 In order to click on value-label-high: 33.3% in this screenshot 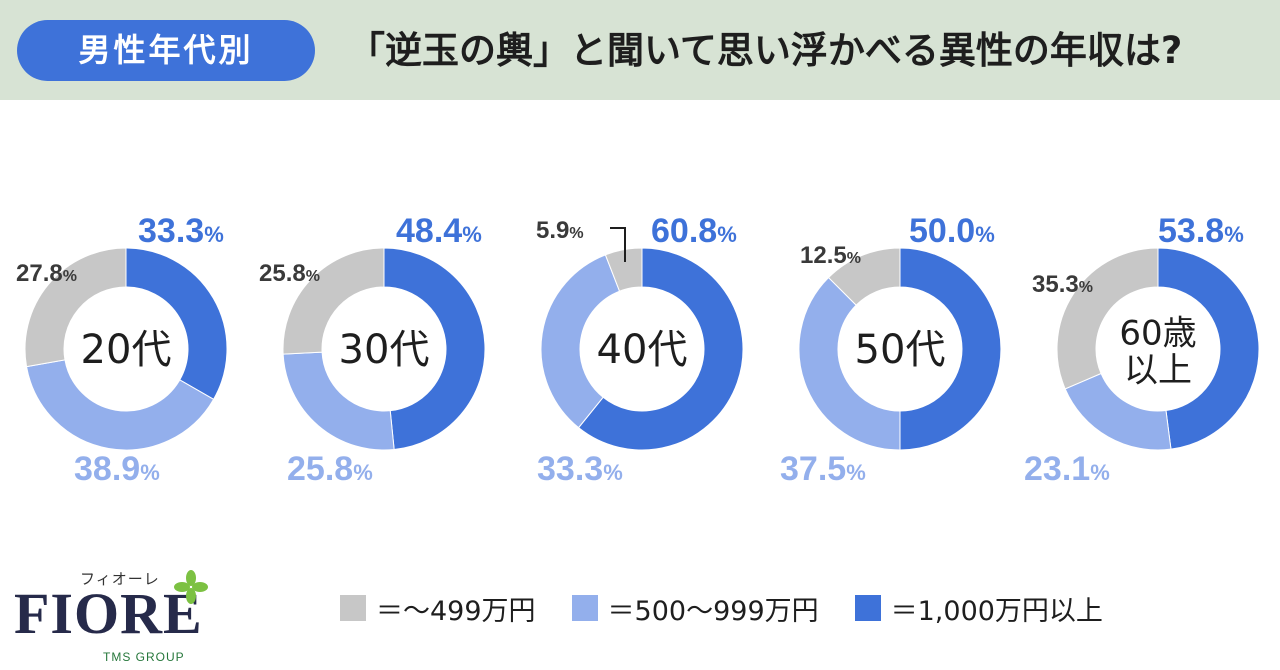, I will do `click(181, 231)`.